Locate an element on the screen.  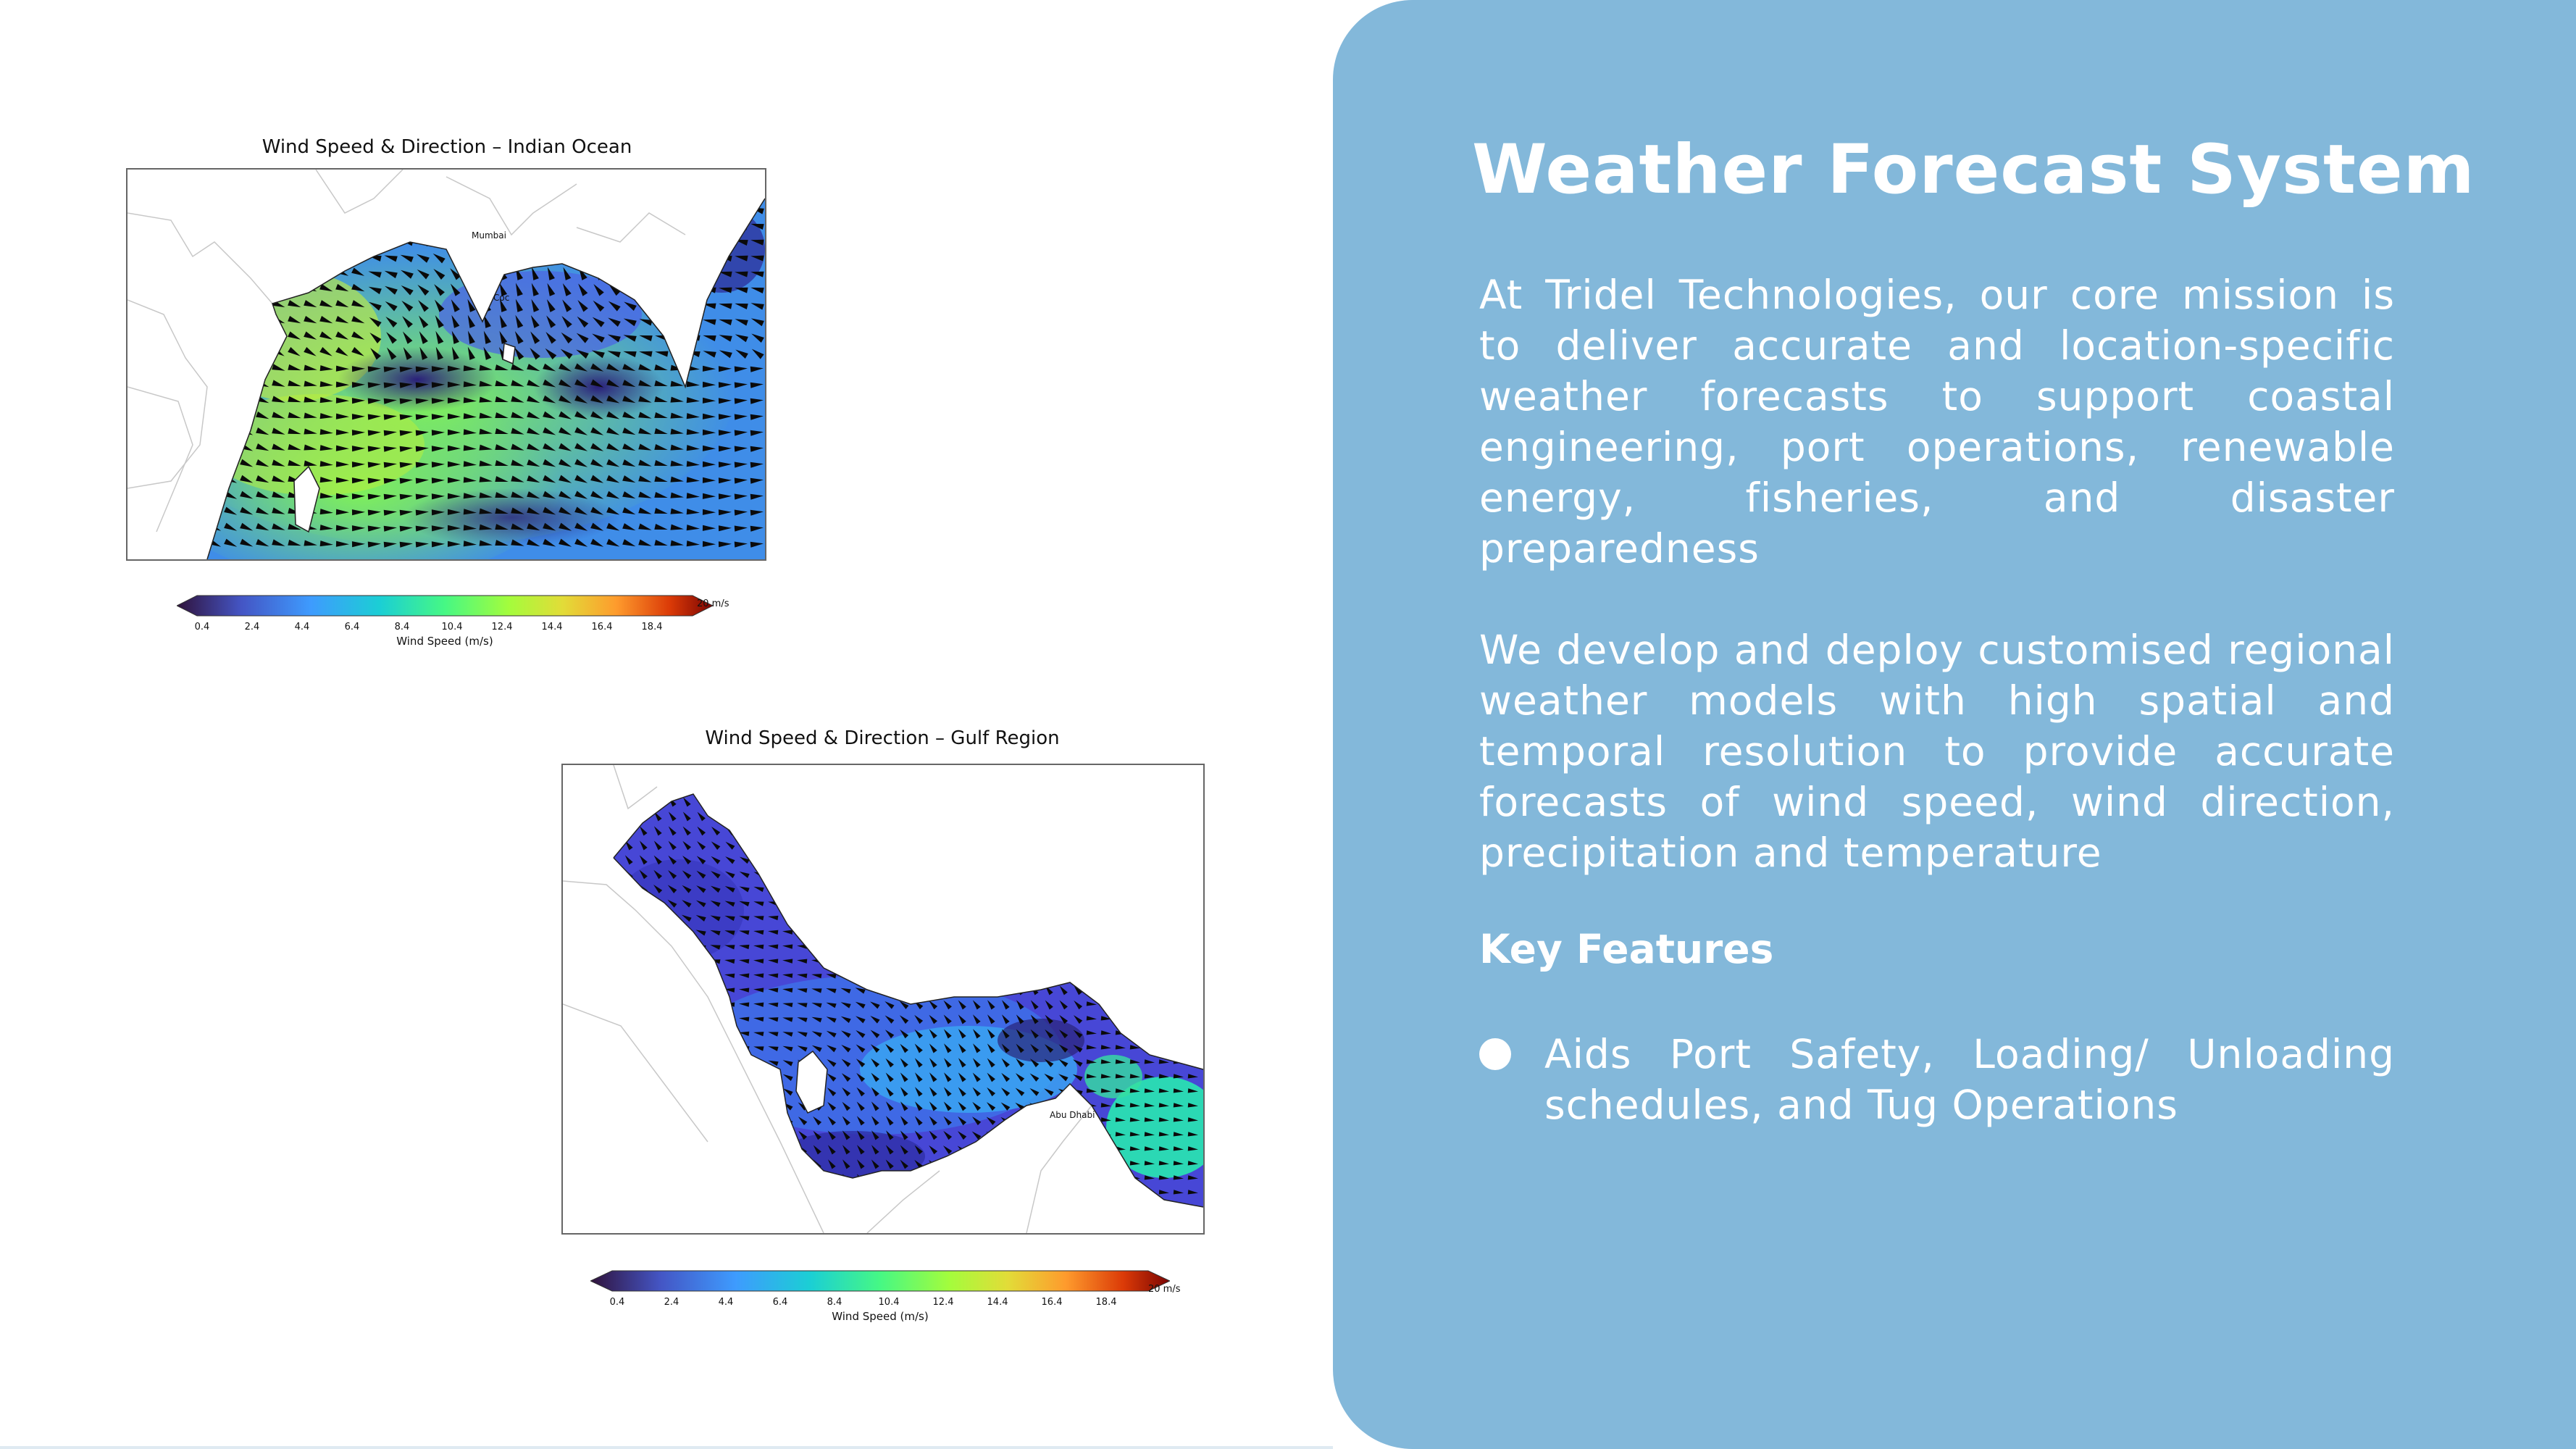
gulf-map-frame: Abu Dhabi is located at coordinates (883, 1000).